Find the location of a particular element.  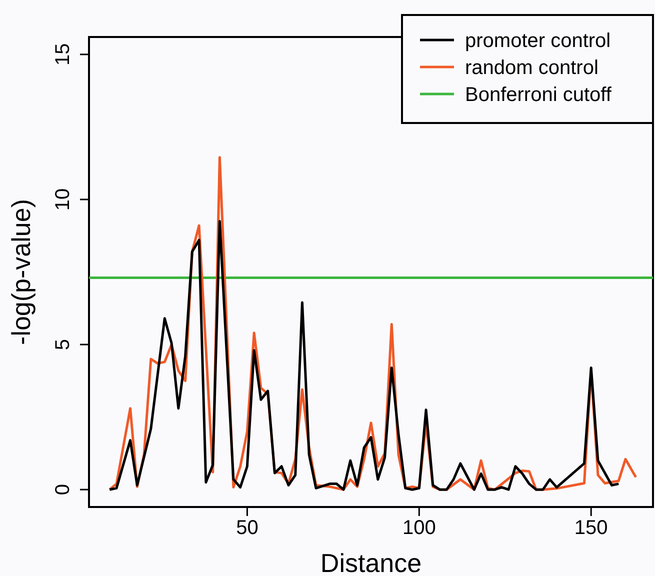

legend-label: Bonferroni cutoff is located at coordinates (538, 95).